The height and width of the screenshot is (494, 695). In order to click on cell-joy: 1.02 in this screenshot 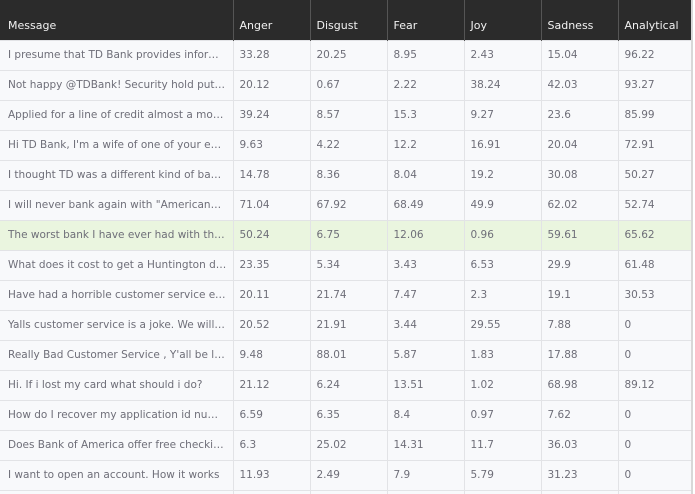, I will do `click(502, 385)`.